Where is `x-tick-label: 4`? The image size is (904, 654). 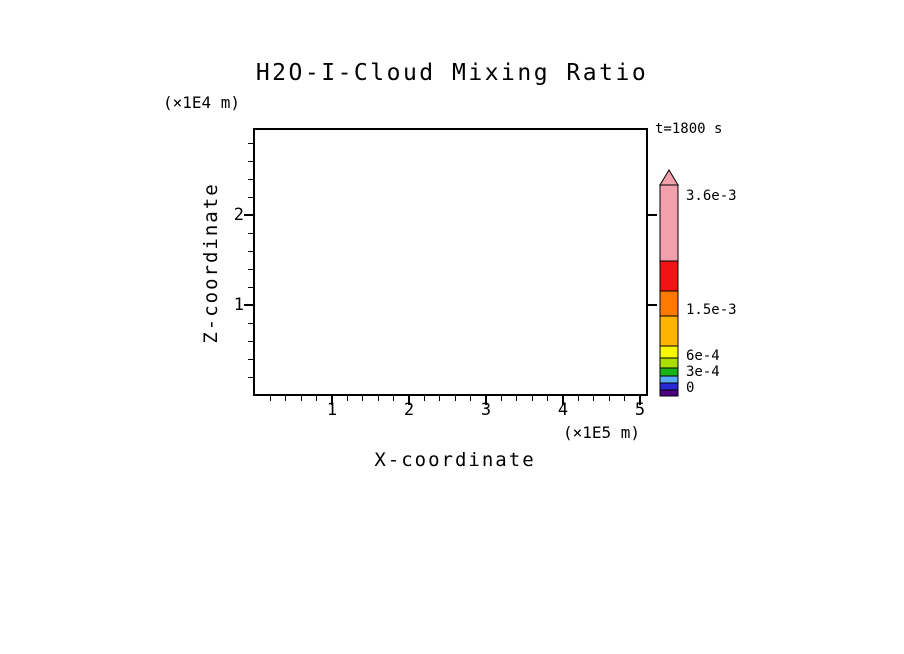 x-tick-label: 4 is located at coordinates (563, 410).